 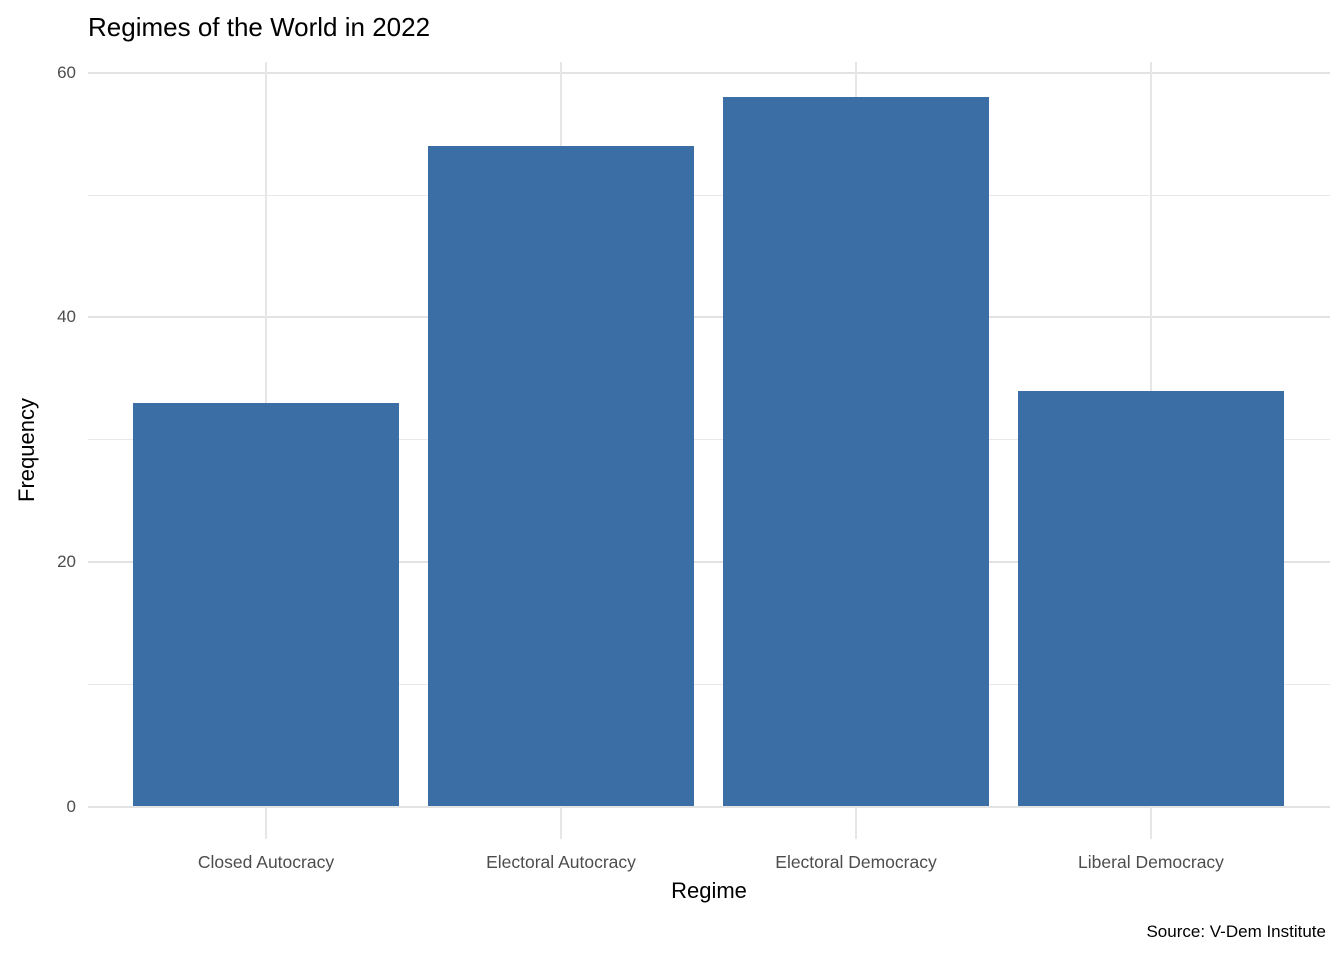 What do you see at coordinates (71, 806) in the screenshot?
I see `y-tick-label-0: 0` at bounding box center [71, 806].